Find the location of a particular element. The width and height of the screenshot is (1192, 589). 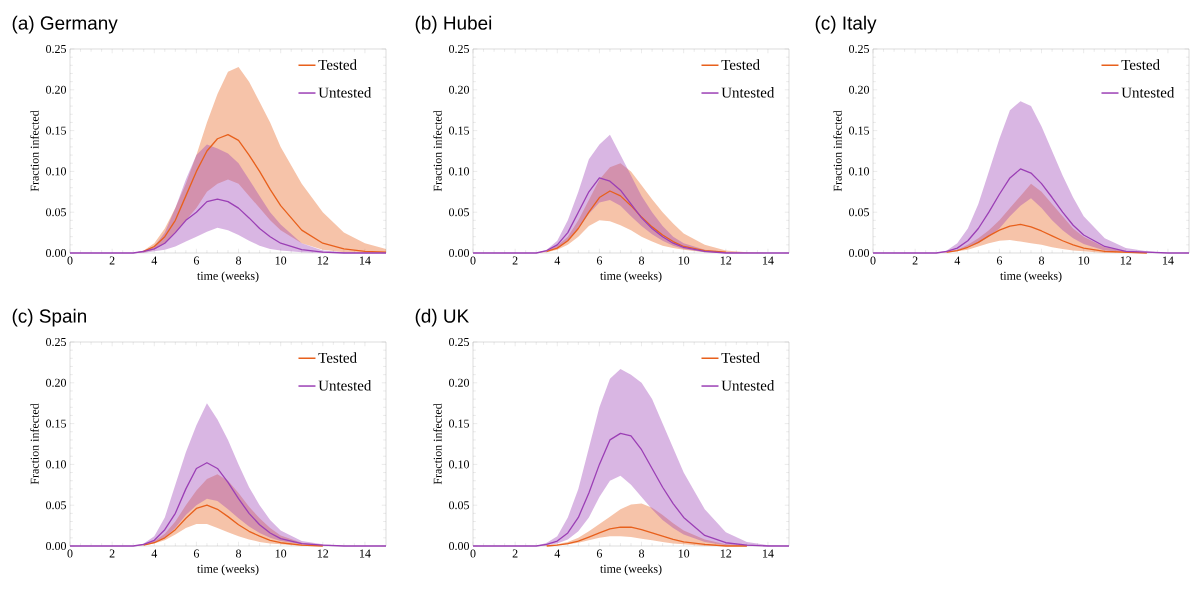

chart-title: (b) Hubei is located at coordinates (453, 24).